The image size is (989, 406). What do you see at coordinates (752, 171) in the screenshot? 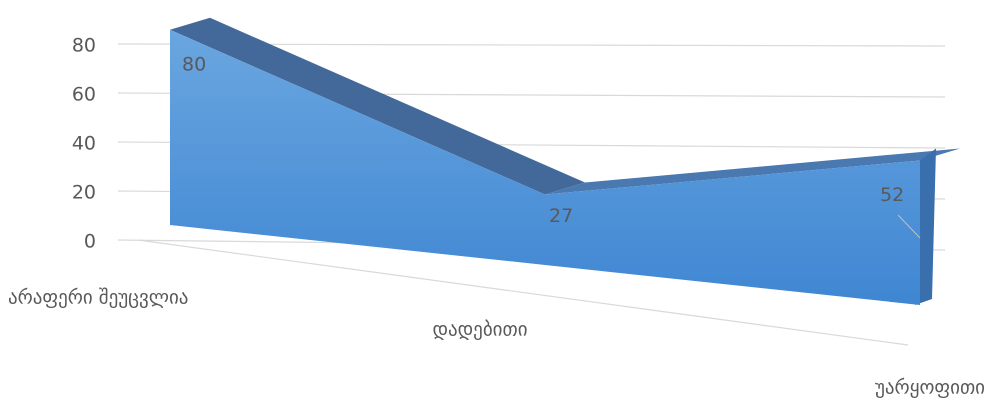
I see `area-top` at bounding box center [752, 171].